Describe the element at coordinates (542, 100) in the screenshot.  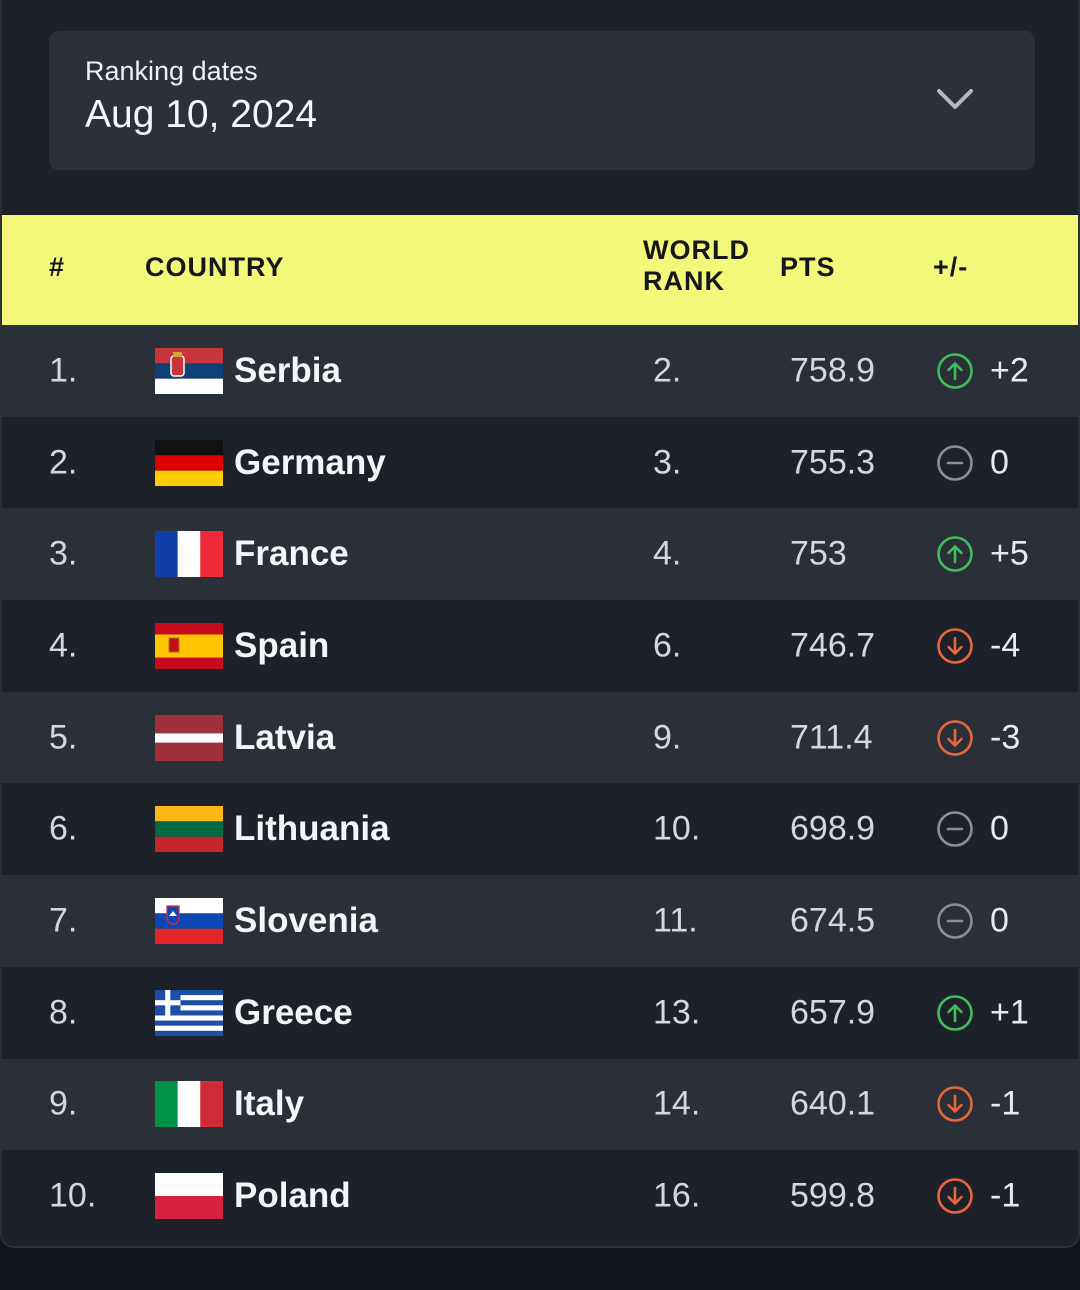
I see `ranking-date-dropdown: Ranking dates Aug 10, 2024` at that location.